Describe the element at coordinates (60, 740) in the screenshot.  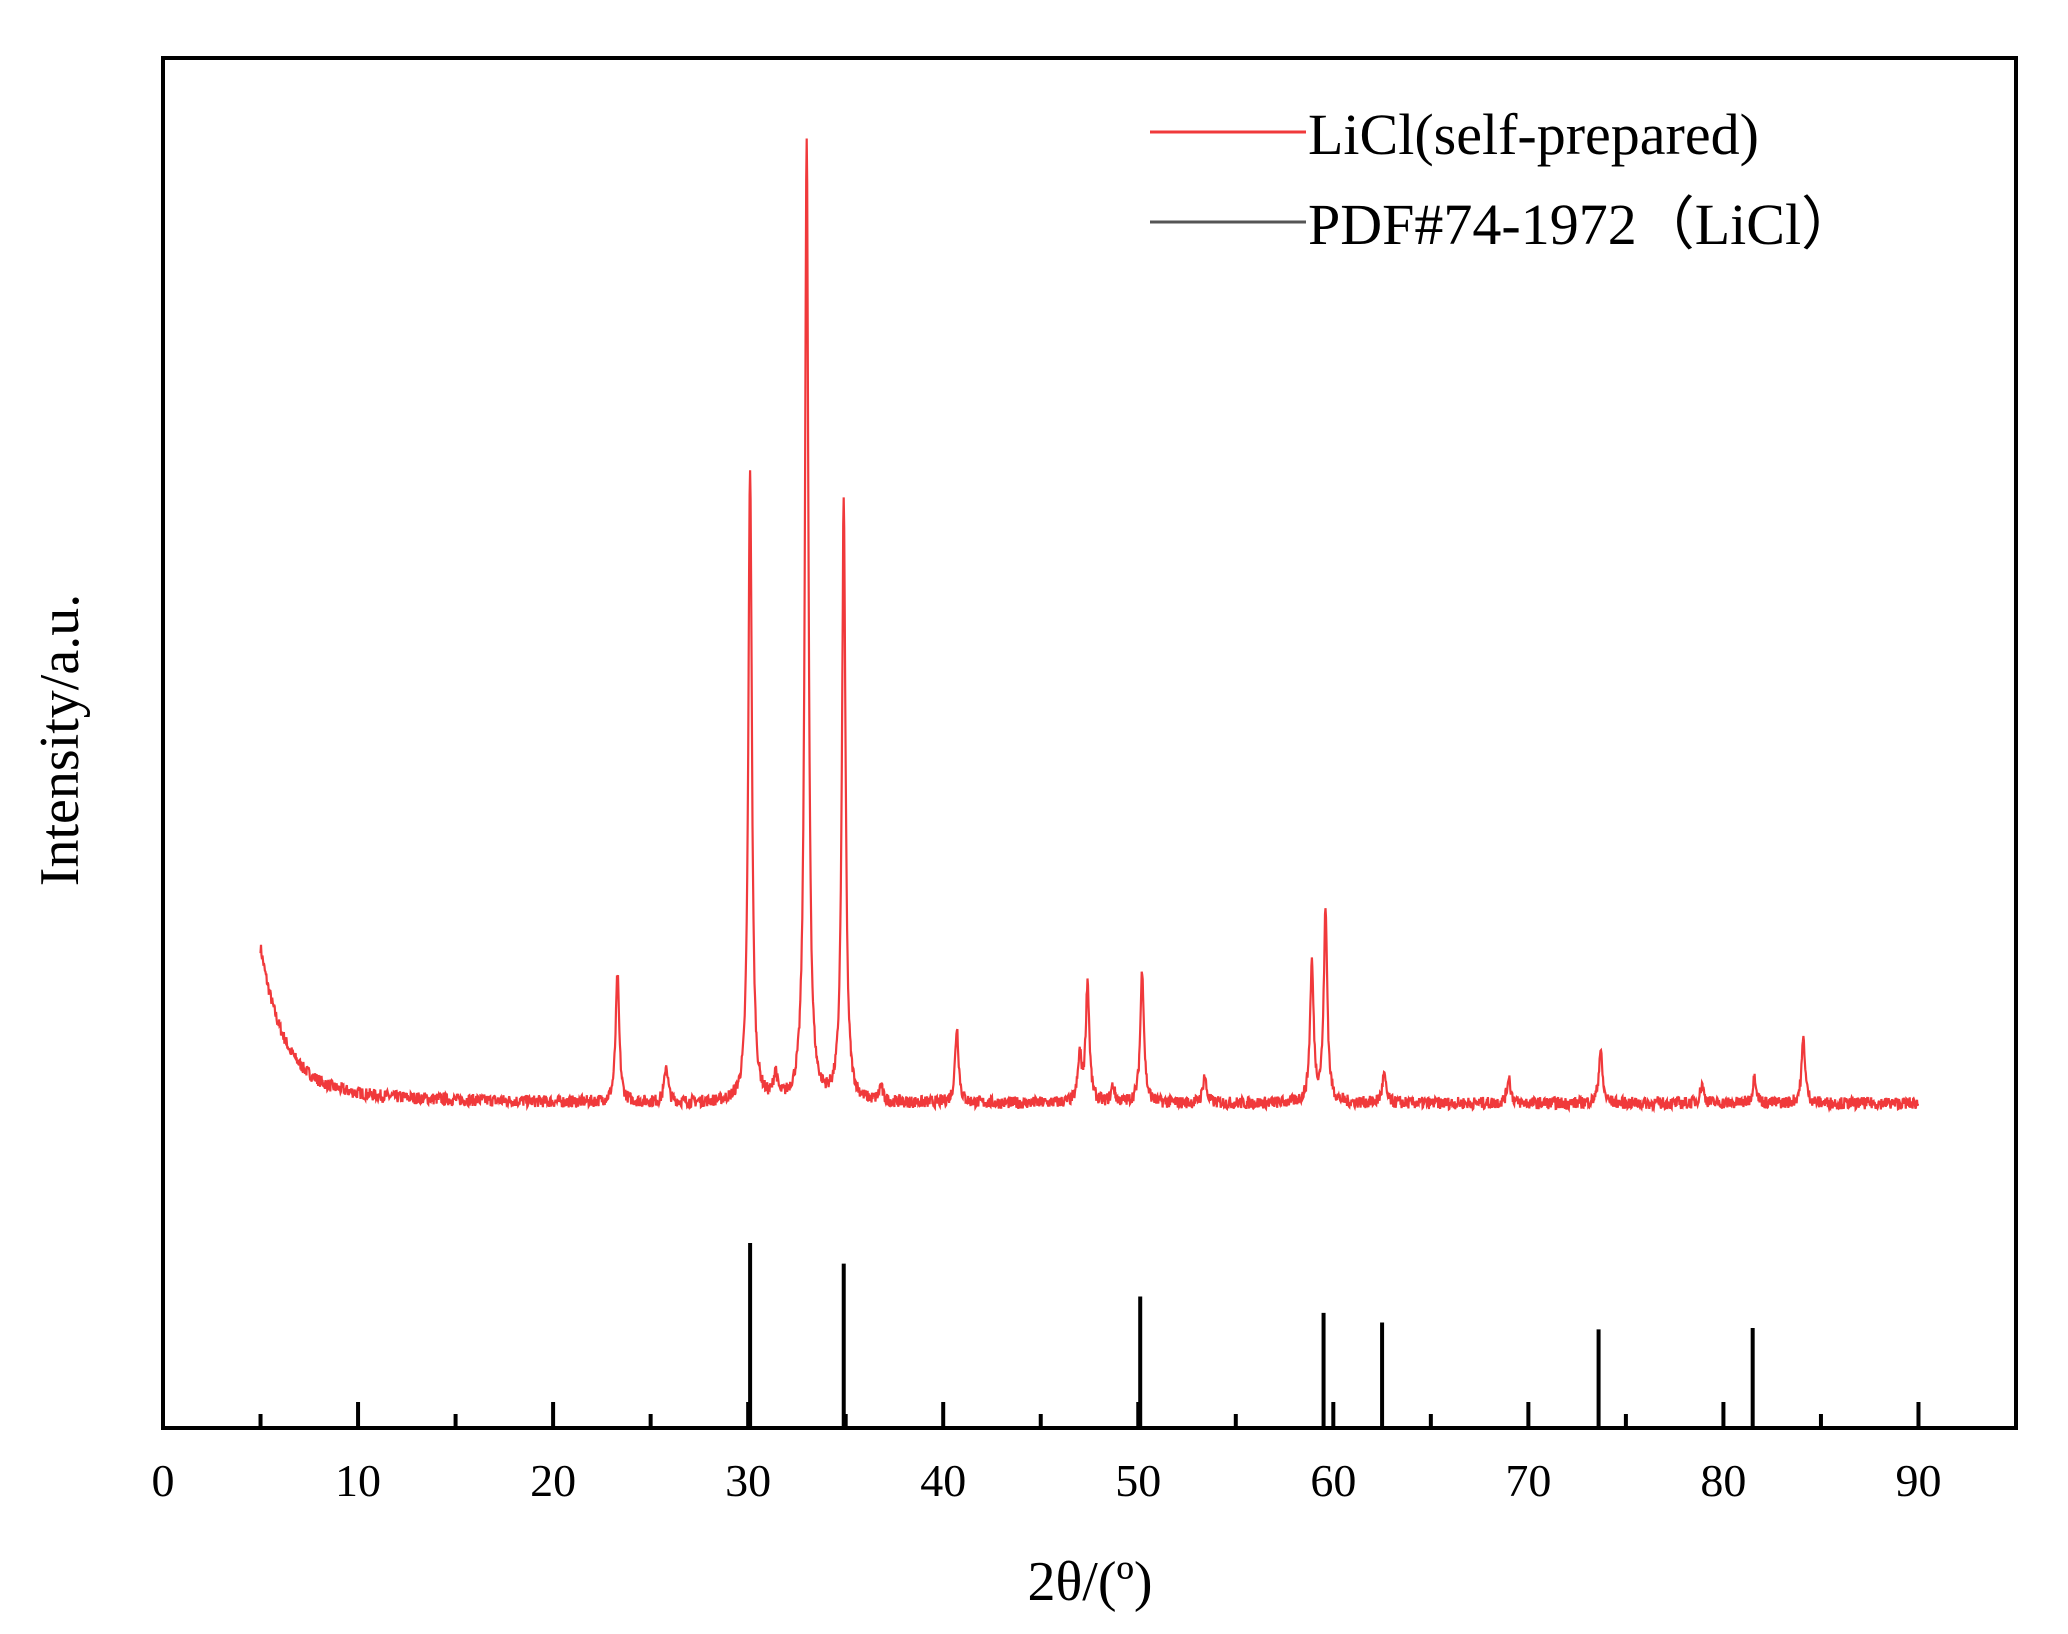
I see `y-axis-label: Intensity/a.u.` at that location.